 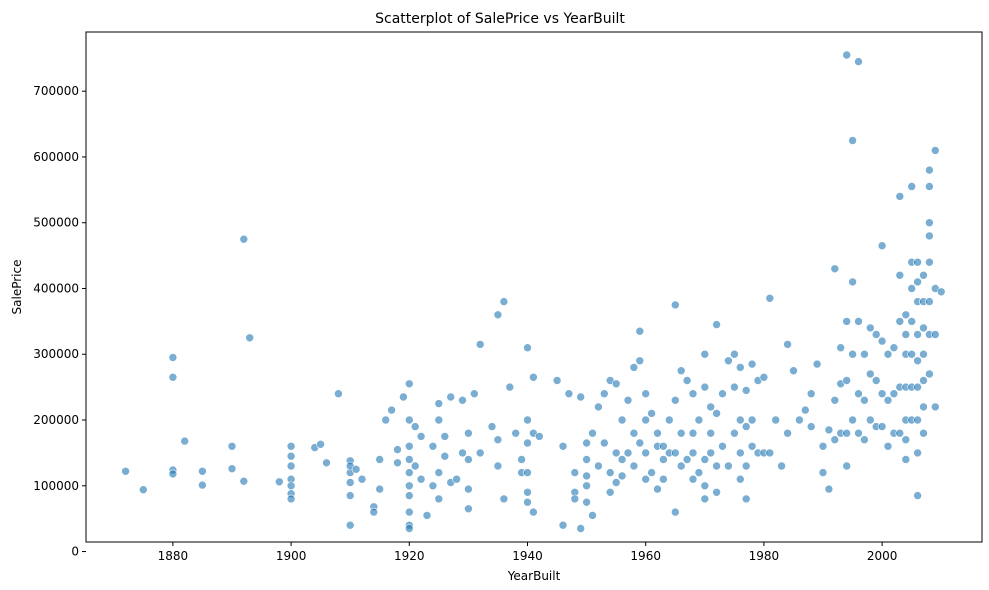 I want to click on x-axis-label: YearBuilt, so click(x=534, y=576).